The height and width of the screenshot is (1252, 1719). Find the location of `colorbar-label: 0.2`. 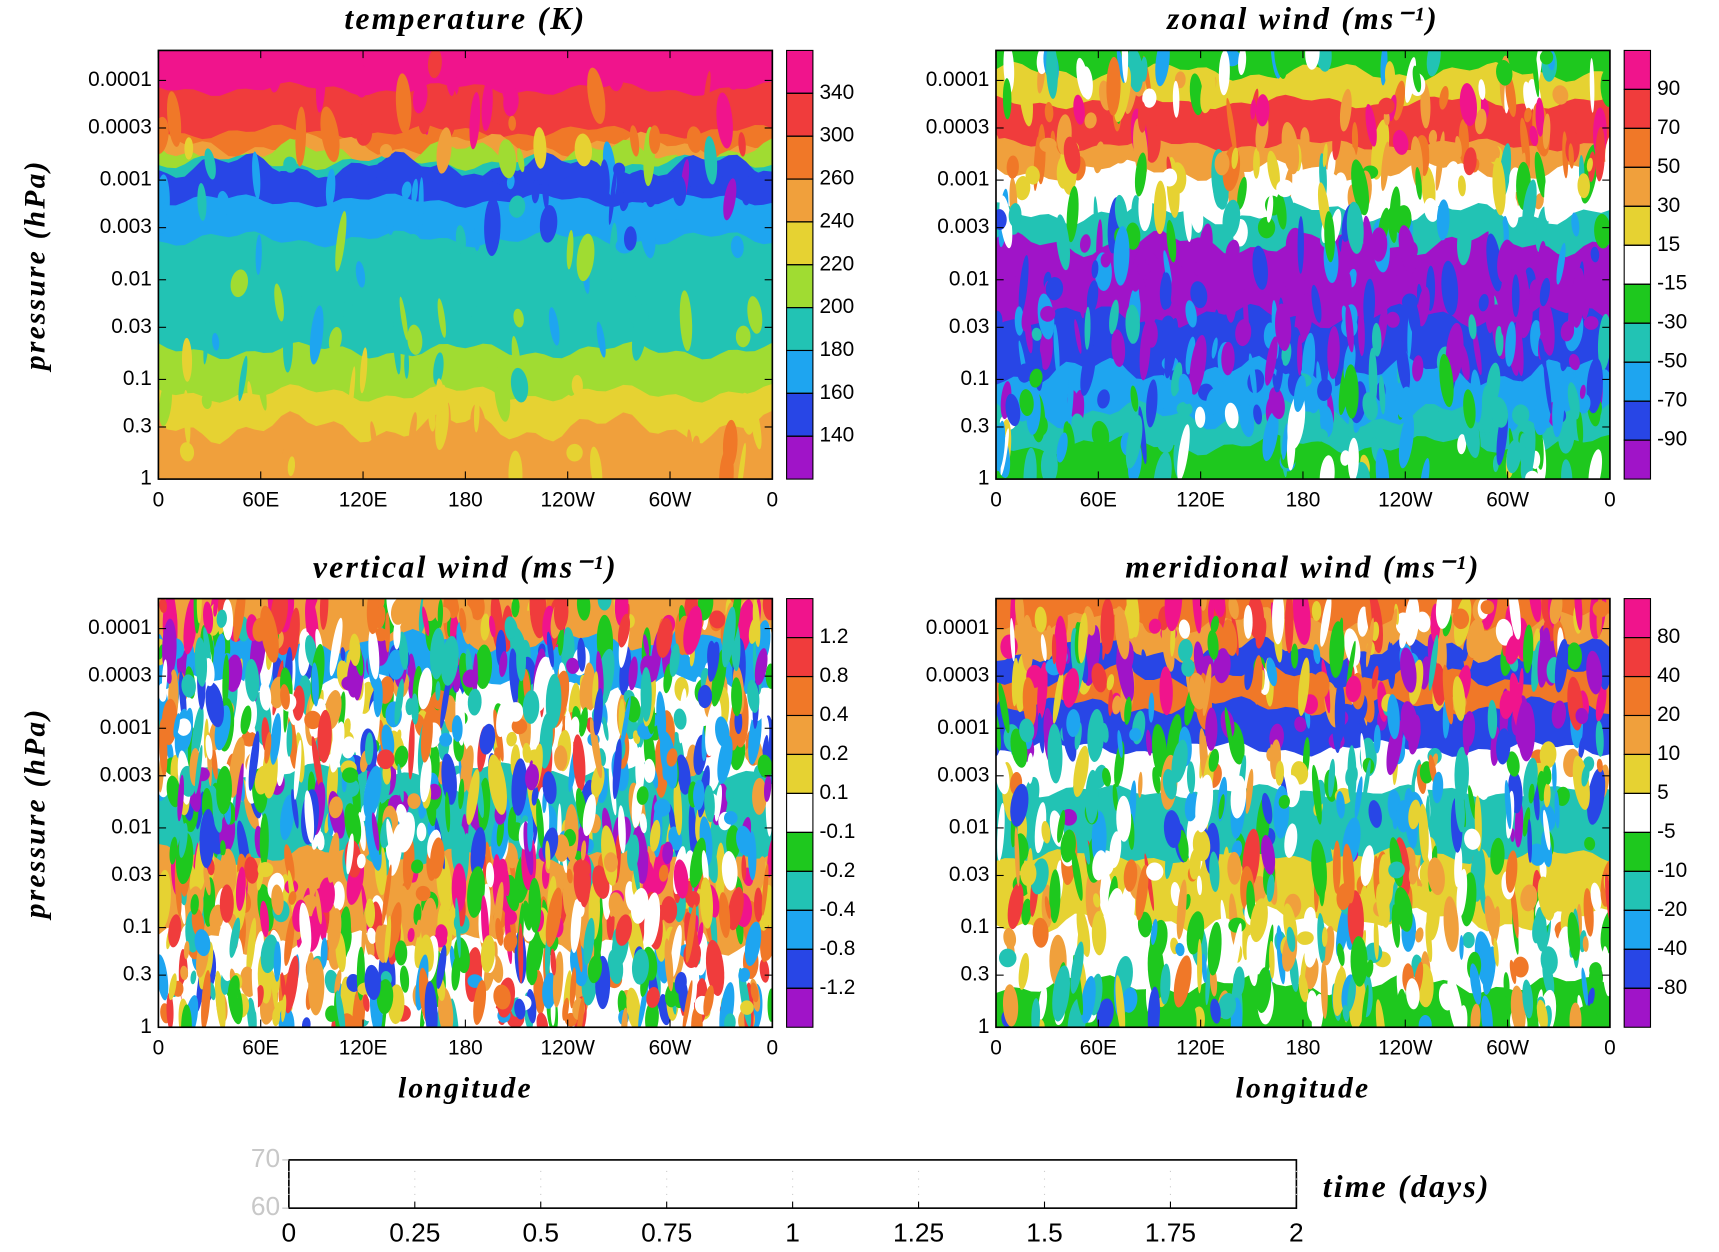

colorbar-label: 0.2 is located at coordinates (833, 753).